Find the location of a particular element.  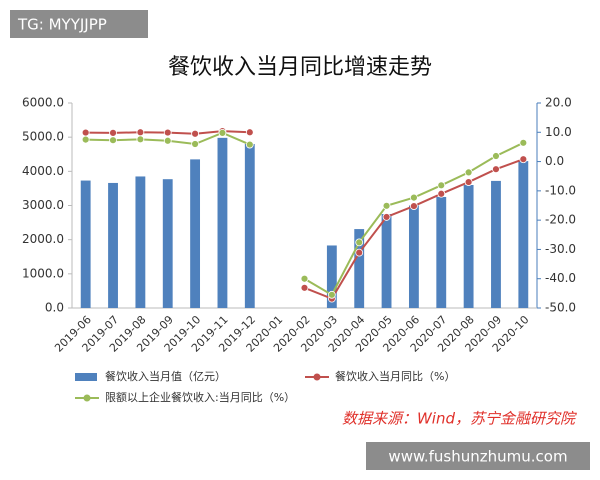

y-tick-label: 2000.0 is located at coordinates (43, 239).